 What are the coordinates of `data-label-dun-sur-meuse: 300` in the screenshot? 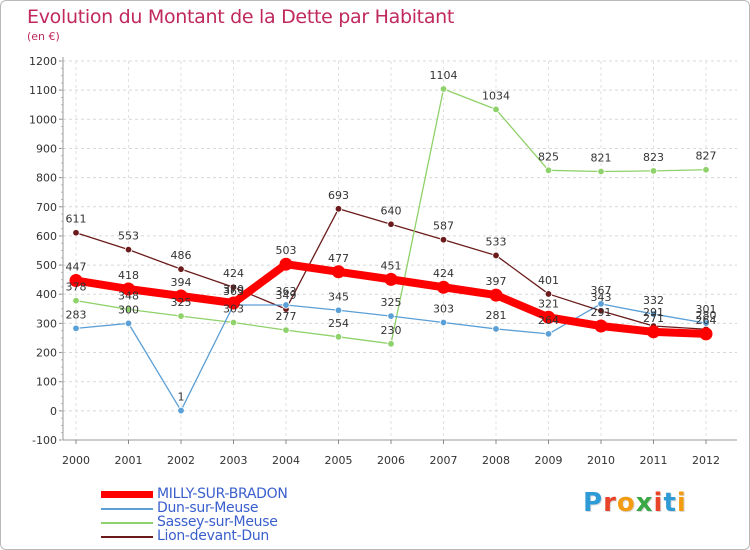 It's located at (128, 309).